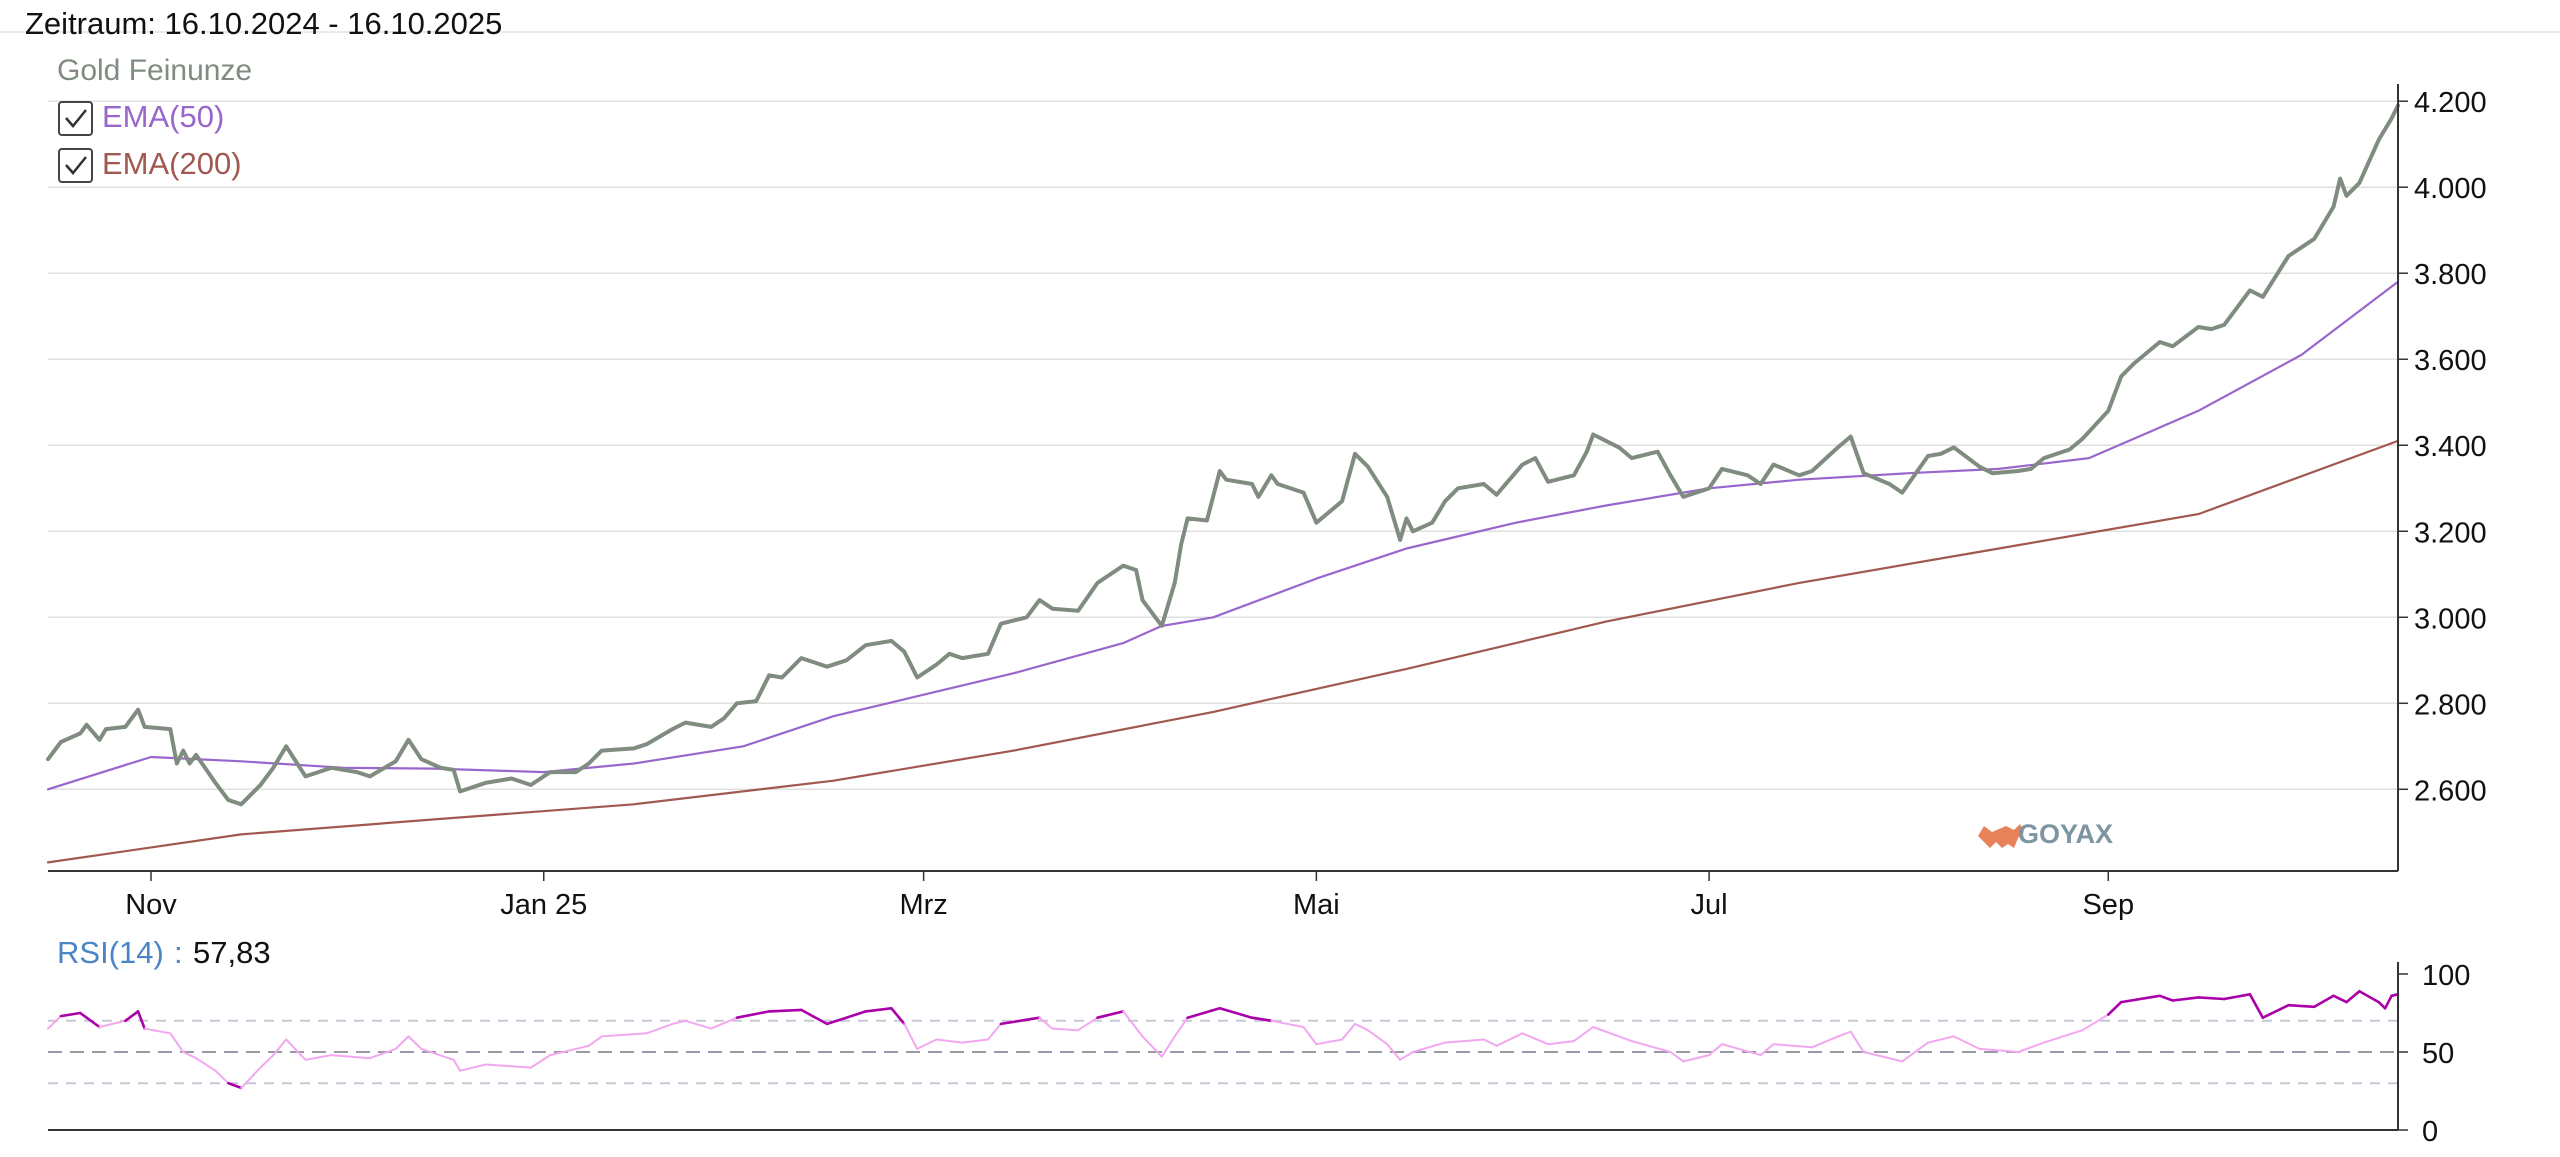 The width and height of the screenshot is (2560, 1157). I want to click on price-y-tick-label: 2.600, so click(2450, 791).